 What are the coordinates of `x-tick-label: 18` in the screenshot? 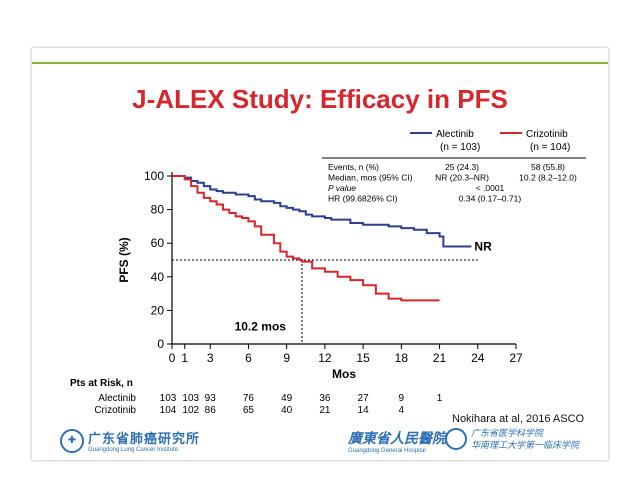 It's located at (402, 358).